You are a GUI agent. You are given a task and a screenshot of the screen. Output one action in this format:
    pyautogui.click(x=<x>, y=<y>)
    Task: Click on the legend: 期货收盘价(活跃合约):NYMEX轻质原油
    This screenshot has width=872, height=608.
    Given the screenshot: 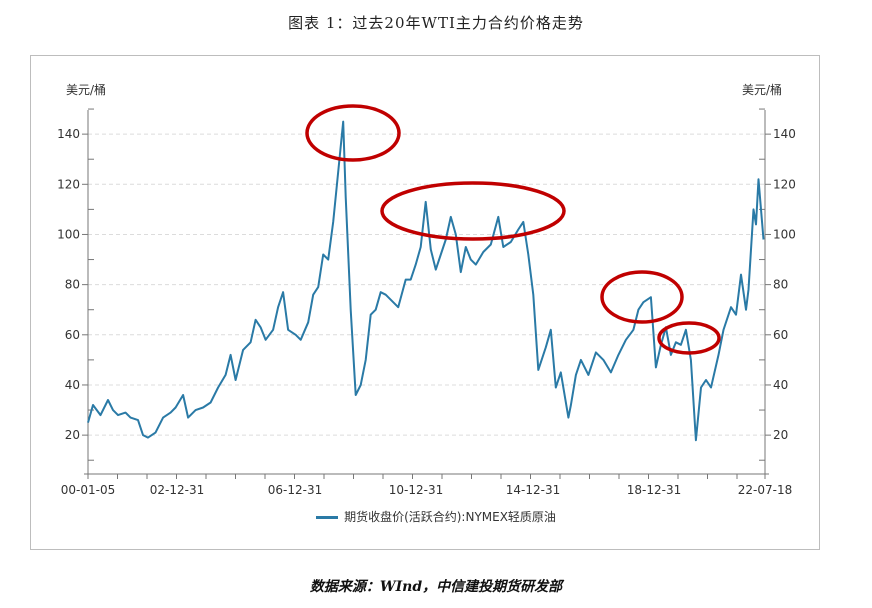 What is the action you would take?
    pyautogui.click(x=436, y=516)
    